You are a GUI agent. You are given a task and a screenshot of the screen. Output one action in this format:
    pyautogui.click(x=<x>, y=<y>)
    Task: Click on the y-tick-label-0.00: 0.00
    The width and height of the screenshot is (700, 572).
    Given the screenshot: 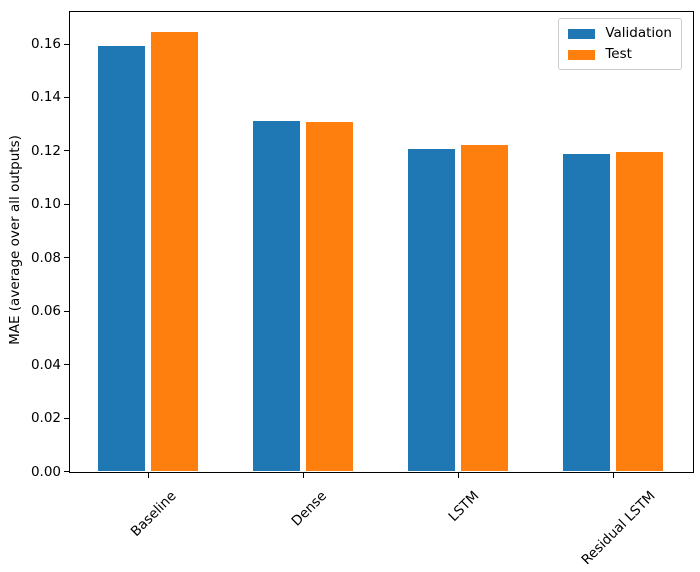 What is the action you would take?
    pyautogui.click(x=45, y=471)
    